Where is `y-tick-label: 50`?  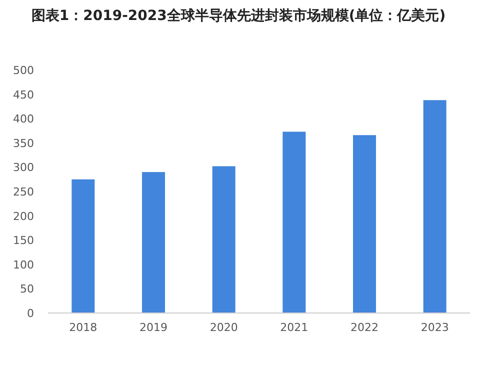 y-tick-label: 50 is located at coordinates (27, 289).